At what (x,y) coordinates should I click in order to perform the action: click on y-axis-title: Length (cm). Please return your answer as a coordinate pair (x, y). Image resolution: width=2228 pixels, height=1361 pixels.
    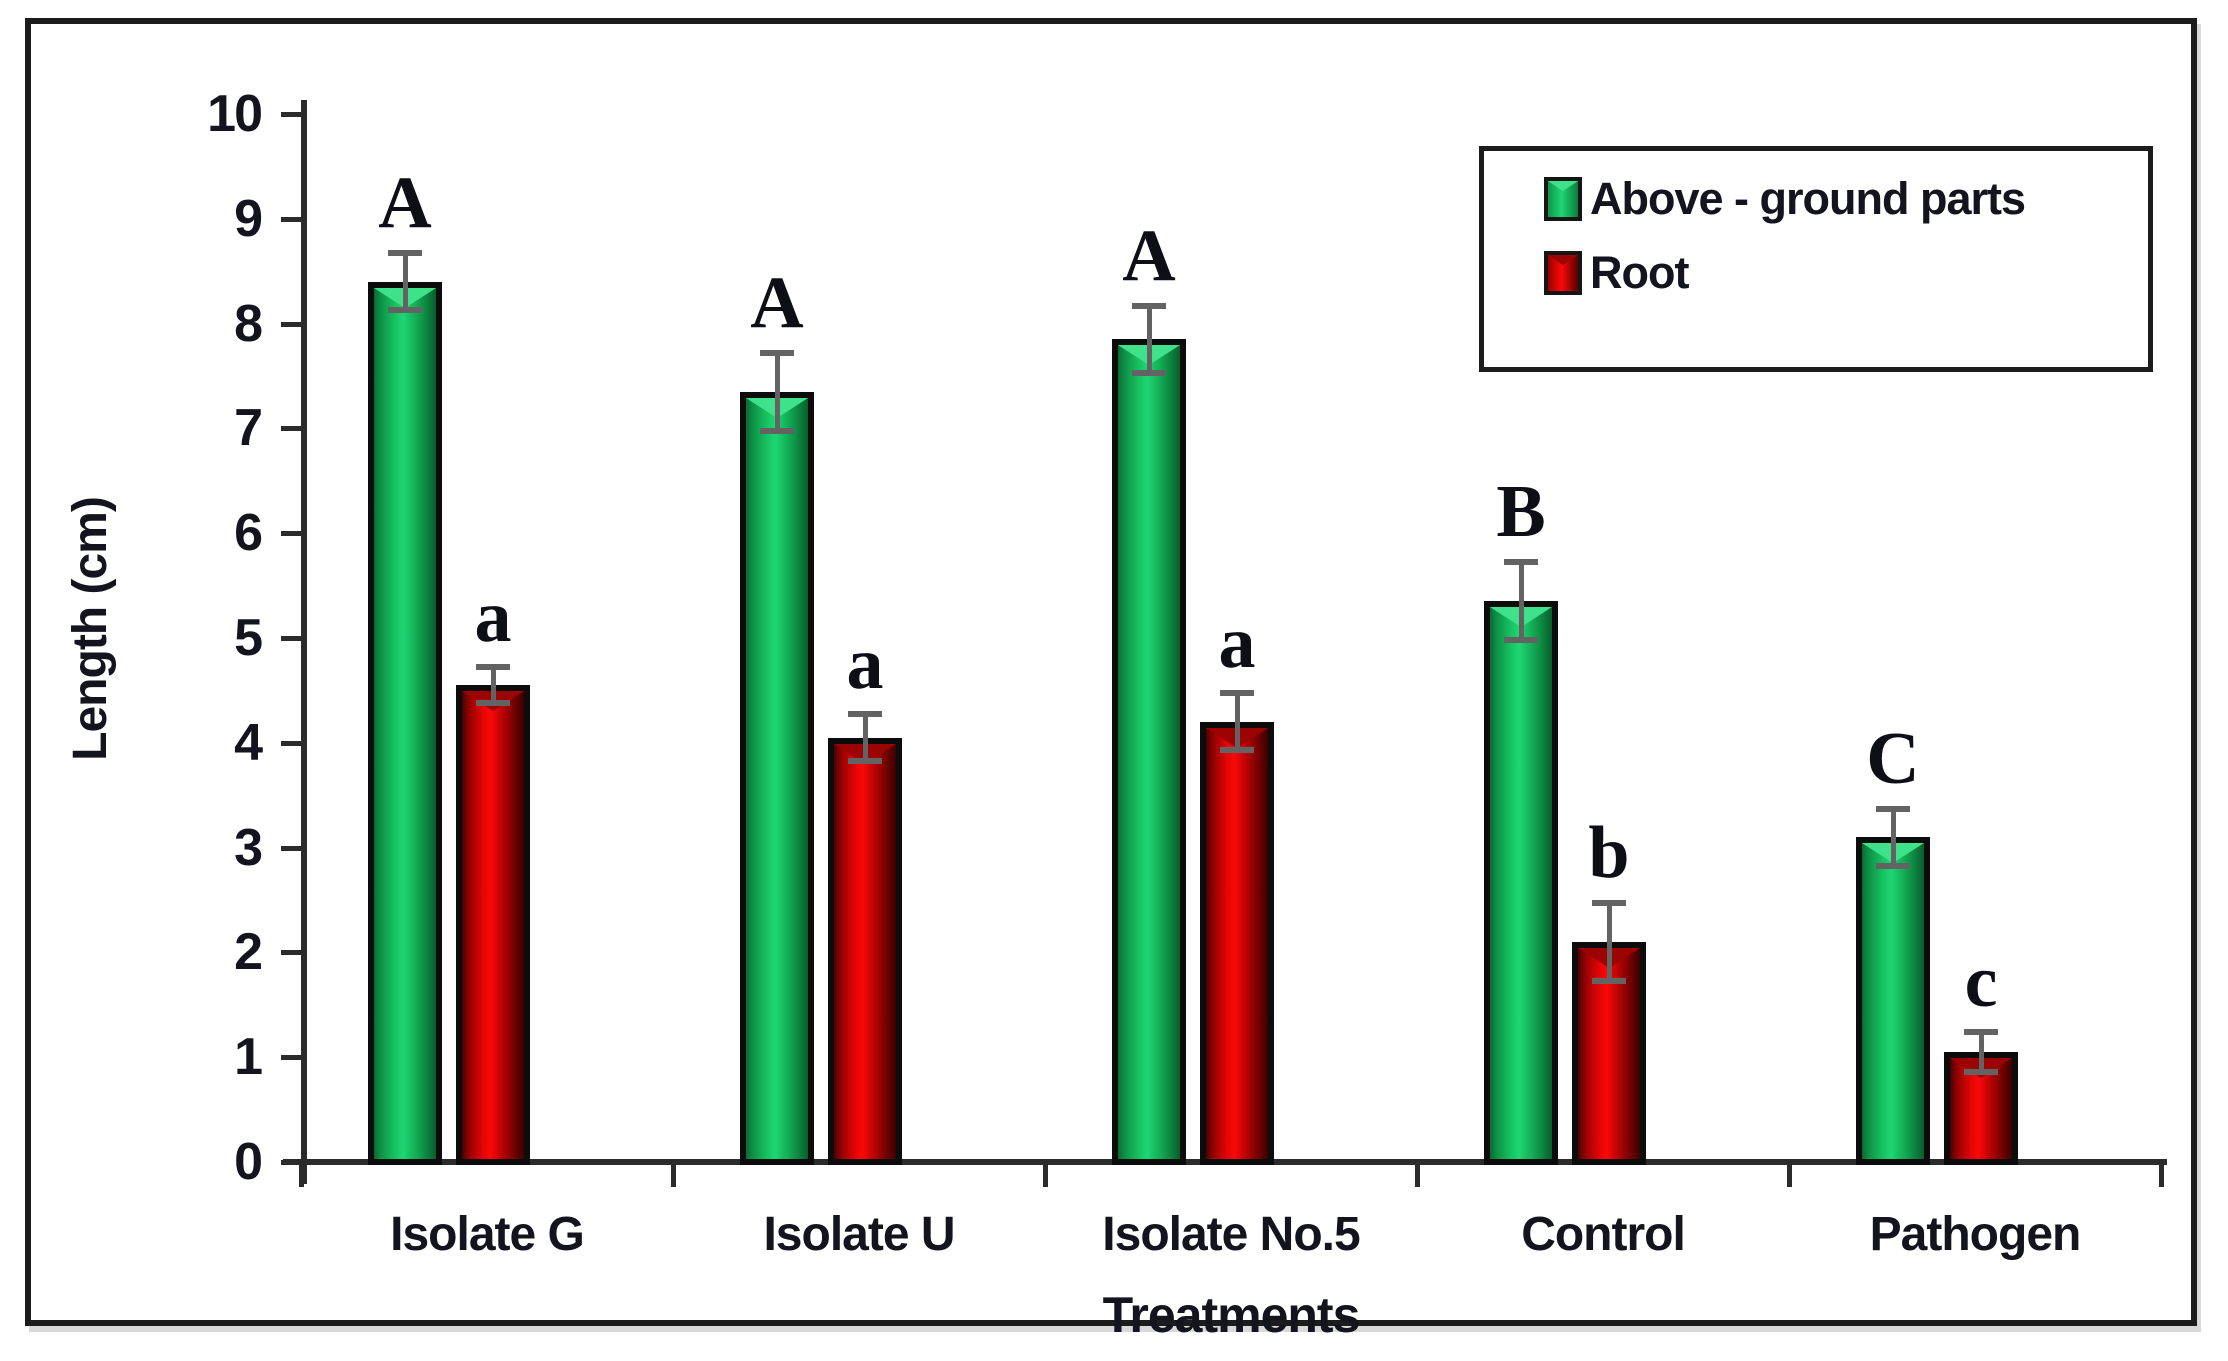
    Looking at the image, I should click on (90, 629).